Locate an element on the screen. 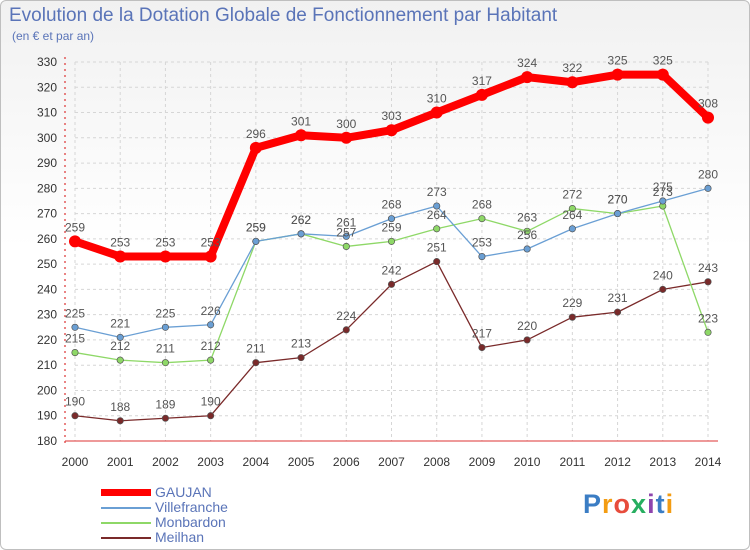 The image size is (750, 550). data-label: 300 is located at coordinates (346, 124).